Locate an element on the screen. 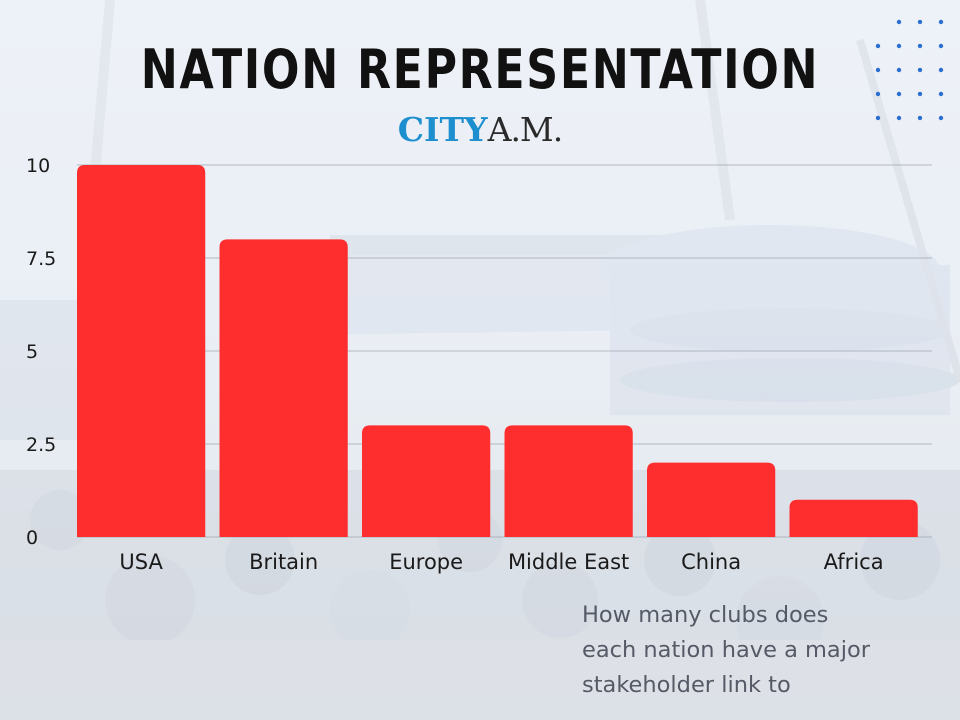  city-am-logo: CITYA.M. is located at coordinates (480, 129).